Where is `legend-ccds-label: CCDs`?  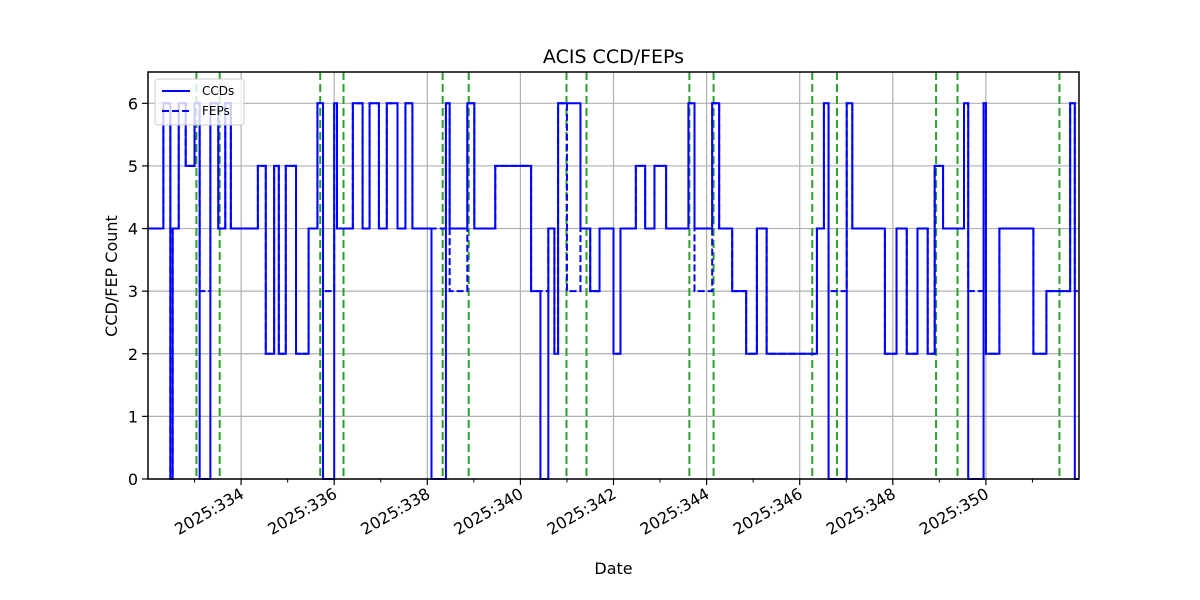
legend-ccds-label: CCDs is located at coordinates (218, 91).